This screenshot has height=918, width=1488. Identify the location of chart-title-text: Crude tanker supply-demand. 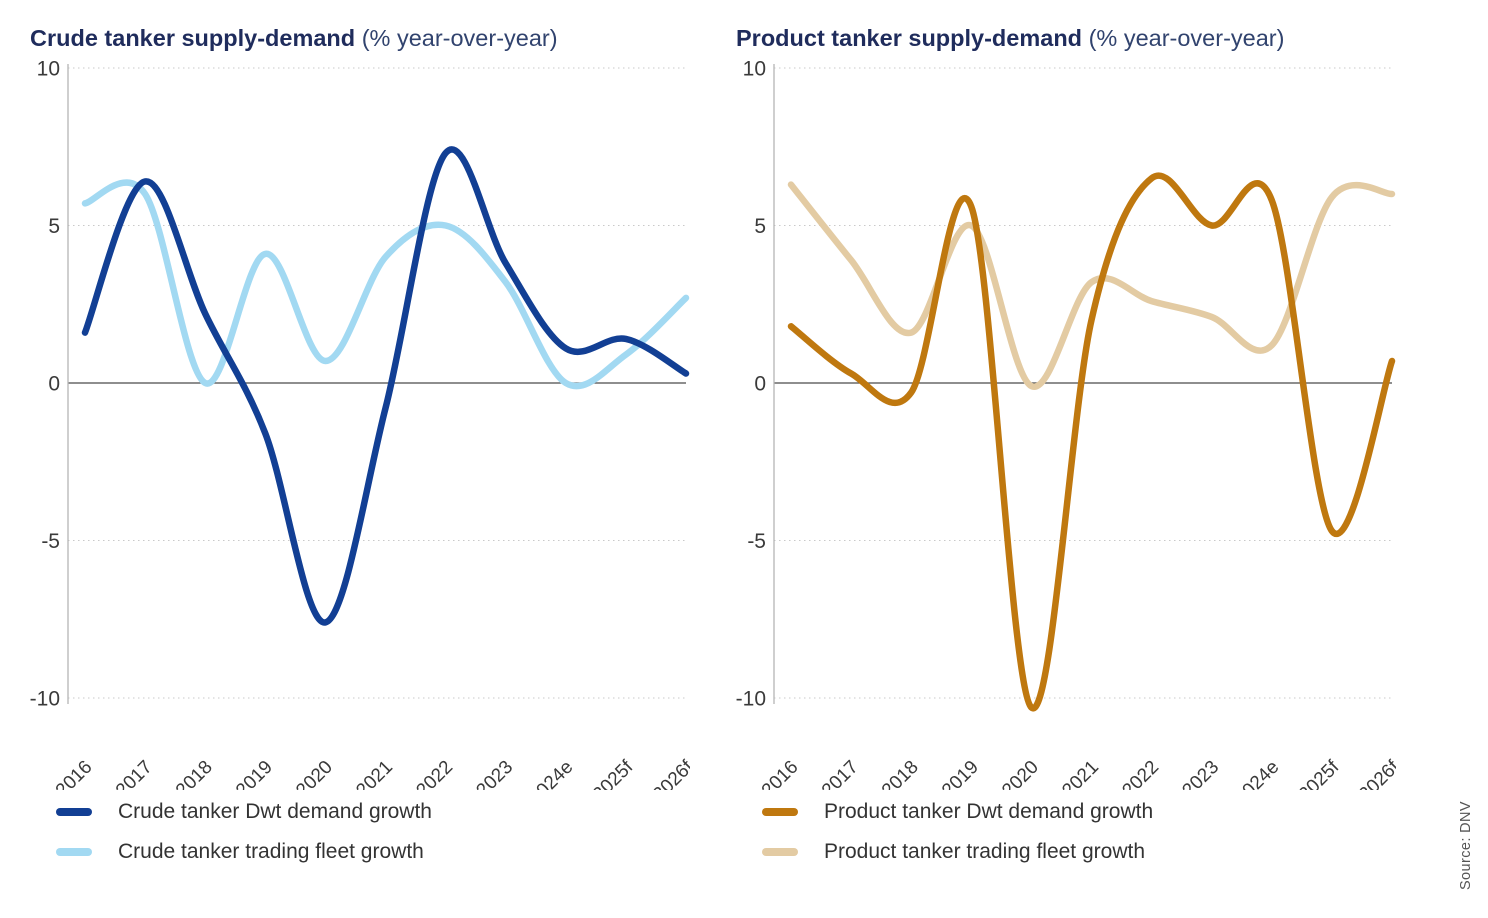
(193, 38).